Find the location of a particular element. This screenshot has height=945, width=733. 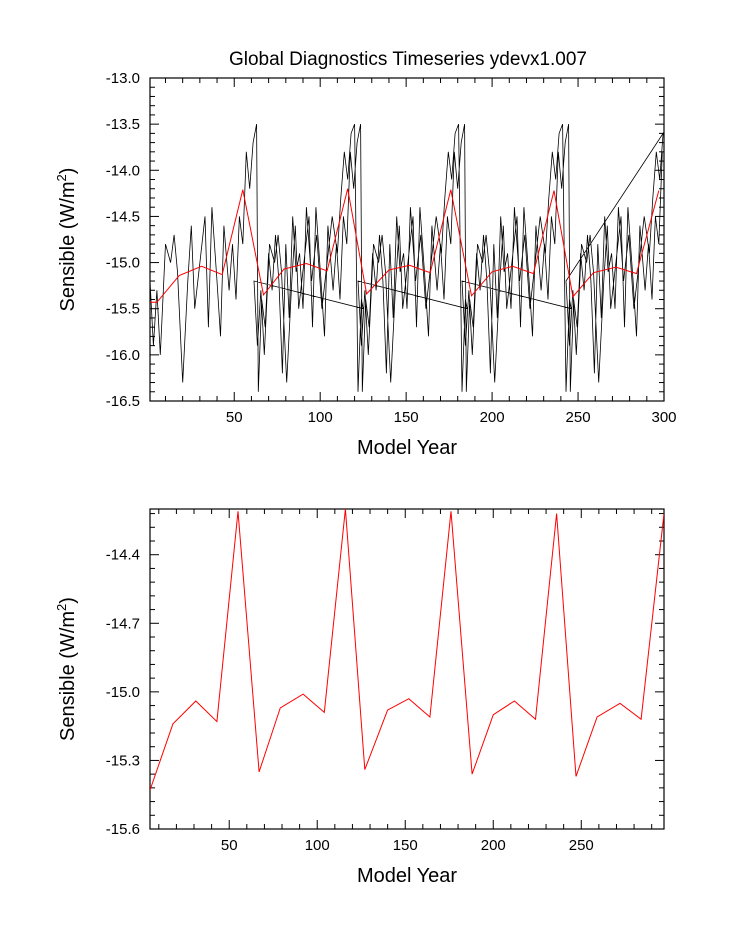

chart-title: Global Diagnostics Timeseries ydevx1.007 is located at coordinates (408, 59).